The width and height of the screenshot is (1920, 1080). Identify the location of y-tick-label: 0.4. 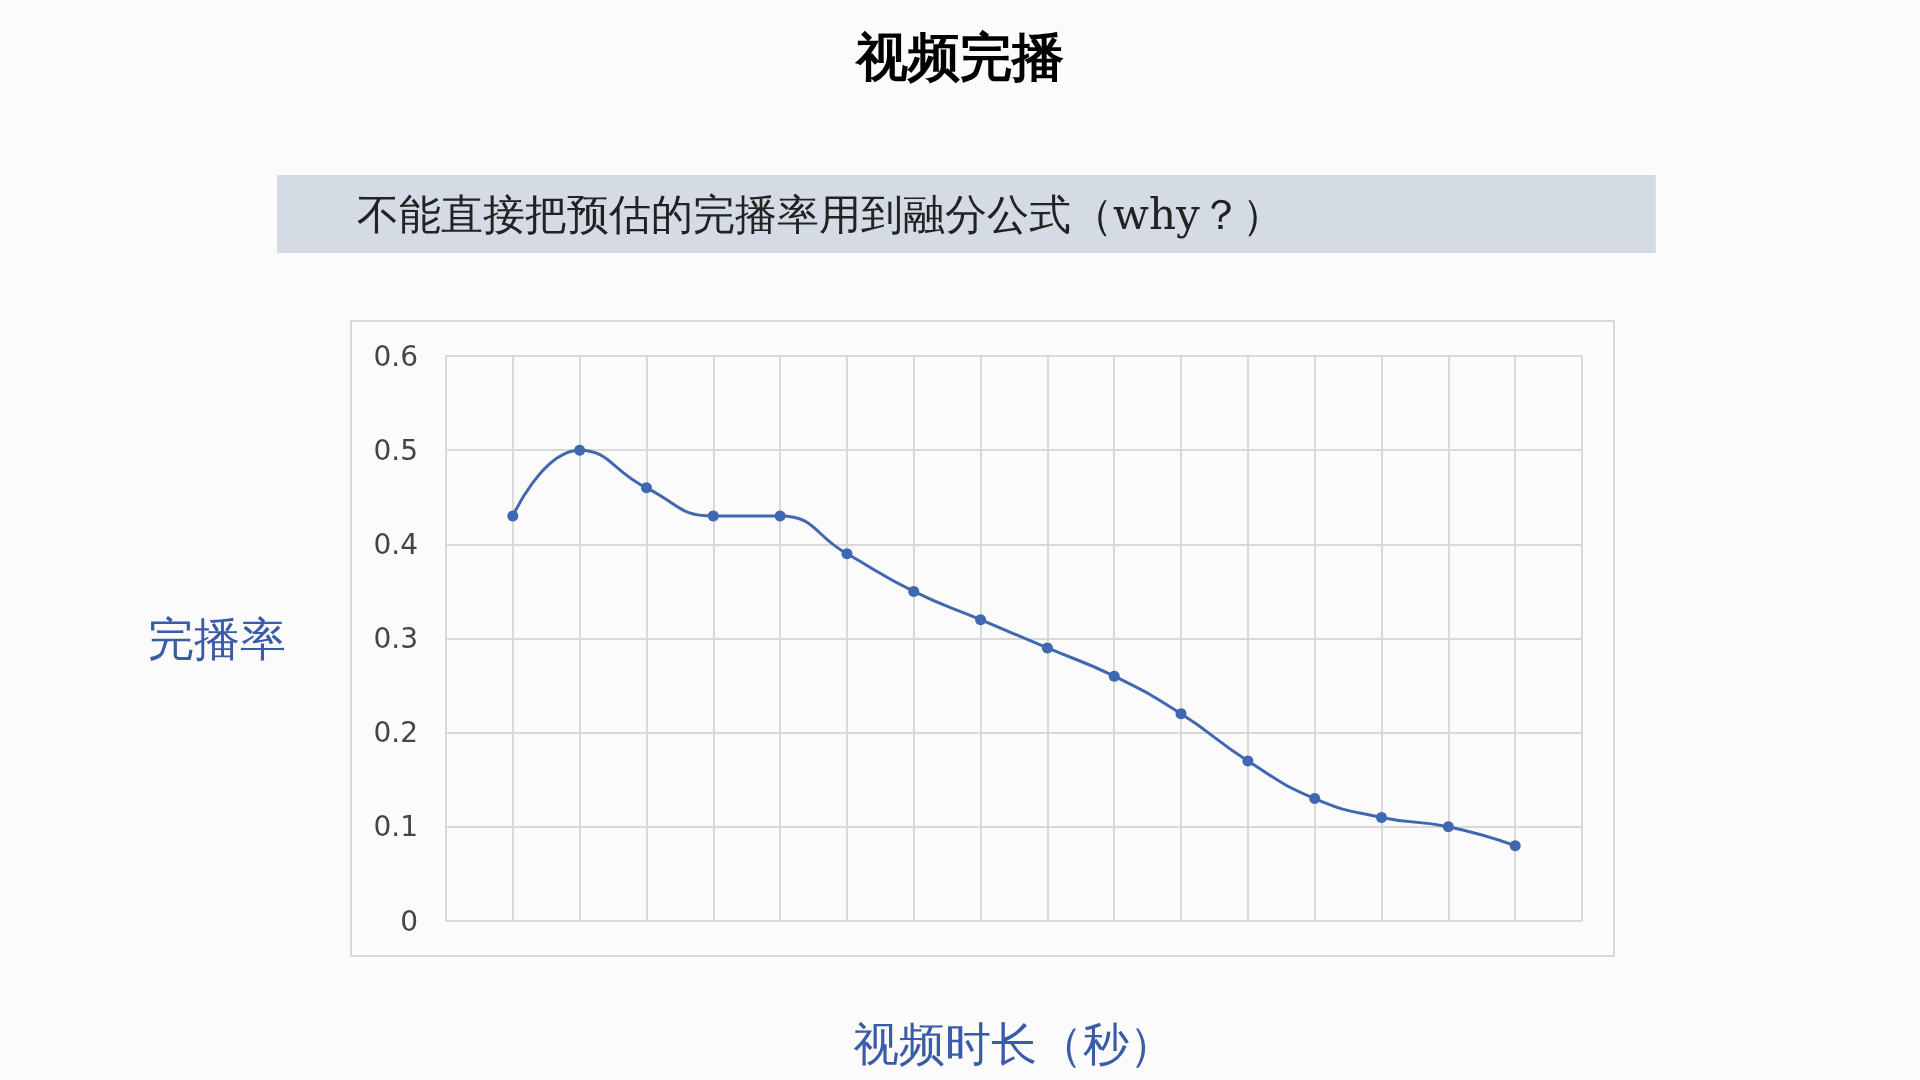
(395, 544).